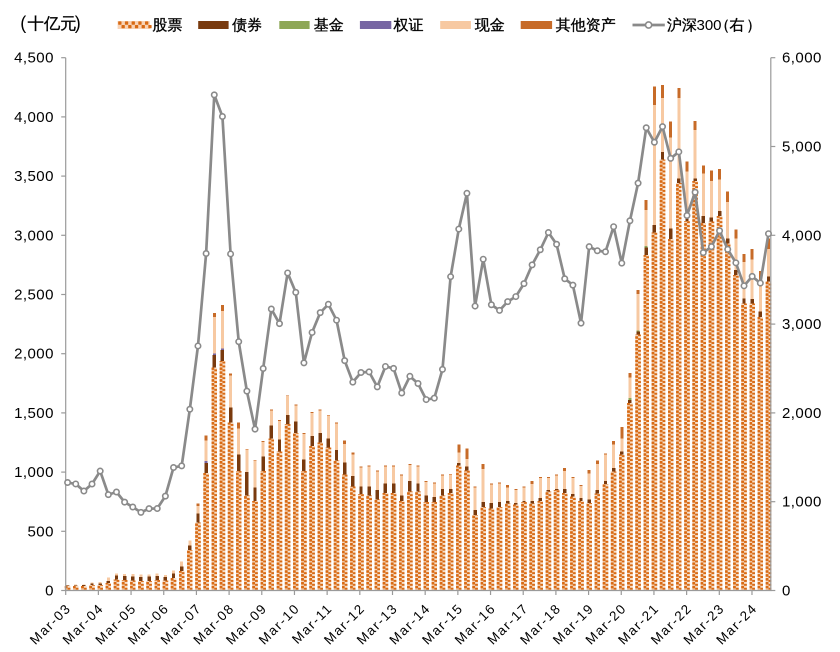  Describe the element at coordinates (34, 295) in the screenshot. I see `svg-text: 2,500` at that location.